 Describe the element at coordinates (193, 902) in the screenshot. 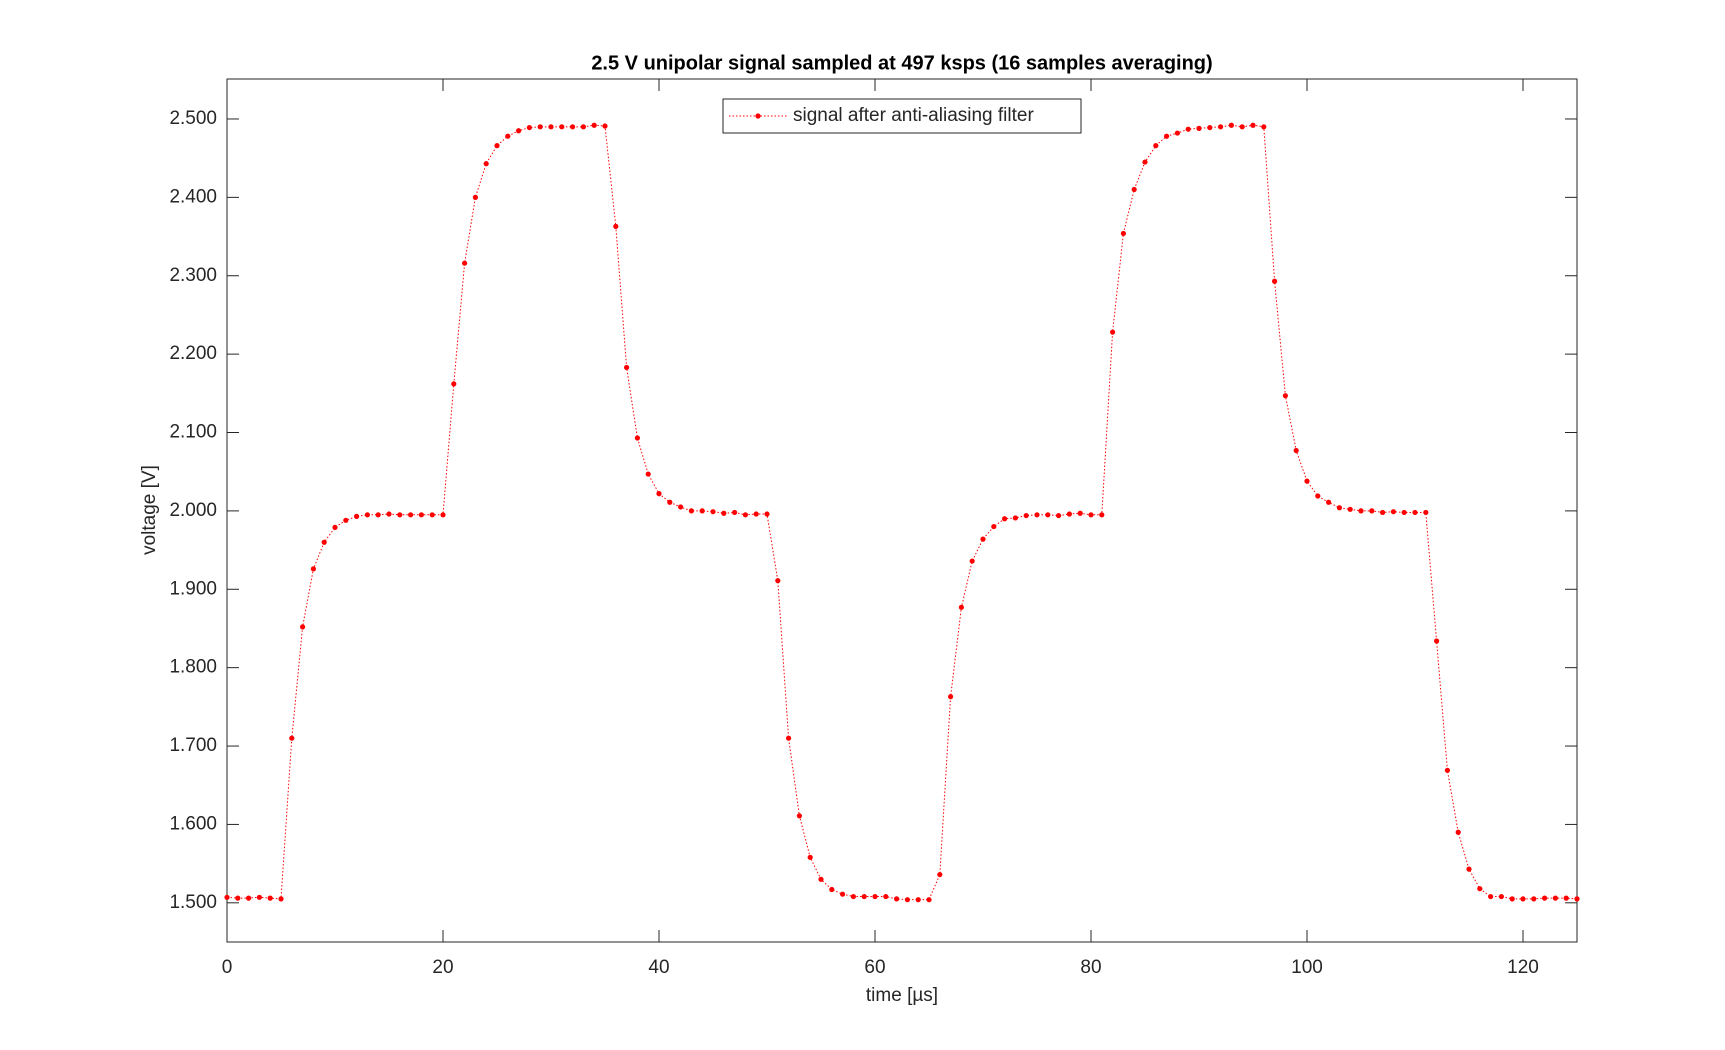

I see `y-tick-label: 1.500` at that location.